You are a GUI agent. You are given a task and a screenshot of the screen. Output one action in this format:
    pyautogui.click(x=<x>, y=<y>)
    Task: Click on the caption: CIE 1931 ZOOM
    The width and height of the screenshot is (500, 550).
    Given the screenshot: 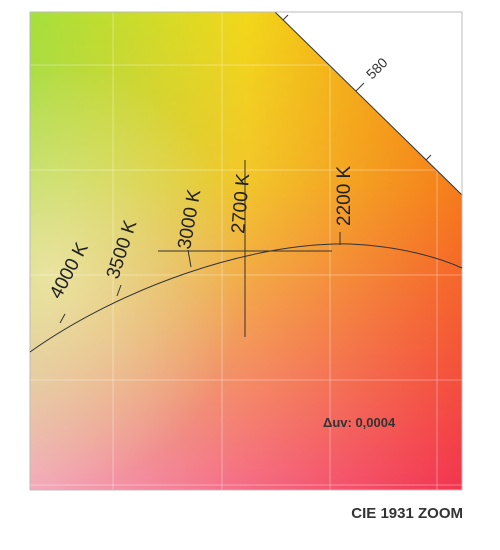 What is the action you would take?
    pyautogui.click(x=407, y=513)
    